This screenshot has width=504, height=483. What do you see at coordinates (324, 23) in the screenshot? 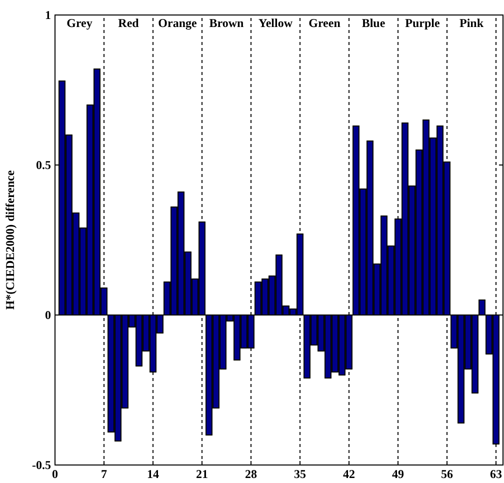
I see `annotation: Green` at bounding box center [324, 23].